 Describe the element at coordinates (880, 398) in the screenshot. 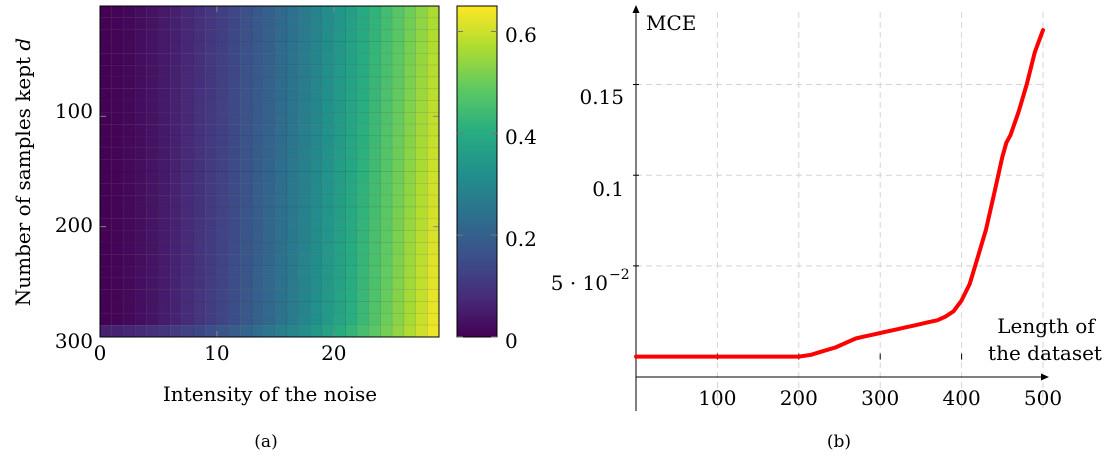

I see `line-xtick-label: 300` at that location.